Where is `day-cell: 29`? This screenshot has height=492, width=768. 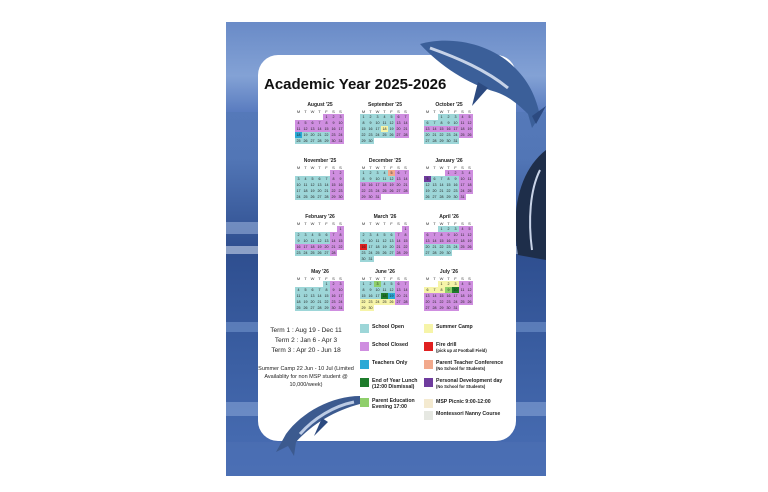
day-cell: 29 is located at coordinates (448, 197).